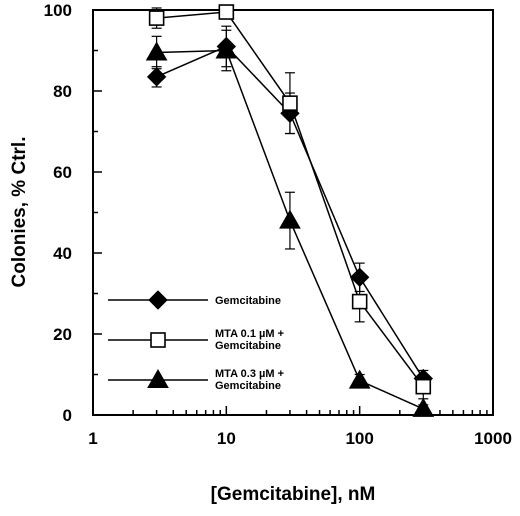 This screenshot has width=520, height=516. I want to click on x-tick-label: 10, so click(226, 438).